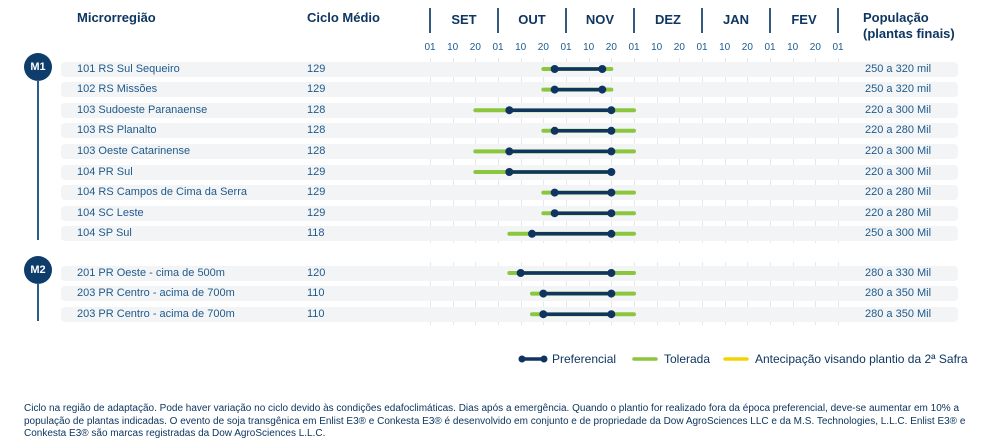  What do you see at coordinates (38, 67) in the screenshot?
I see `group-badge-m1: M1` at bounding box center [38, 67].